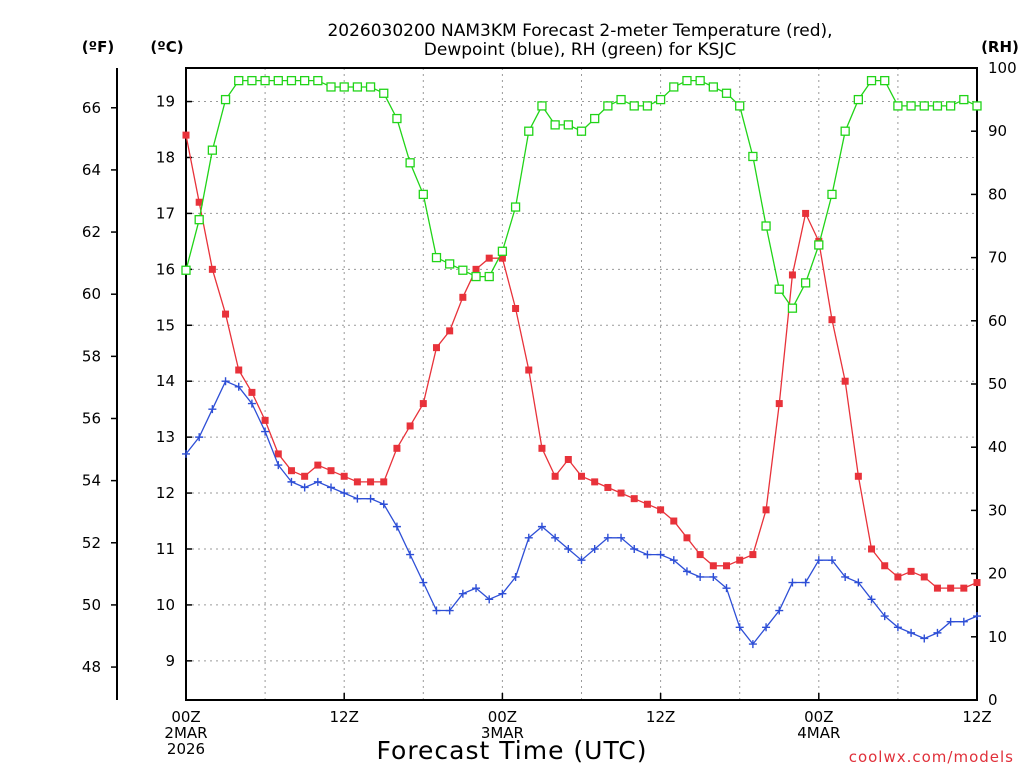 This screenshot has height=768, width=1024. What do you see at coordinates (91, 667) in the screenshot?
I see `fahrenheit-tick-label: 48` at bounding box center [91, 667].